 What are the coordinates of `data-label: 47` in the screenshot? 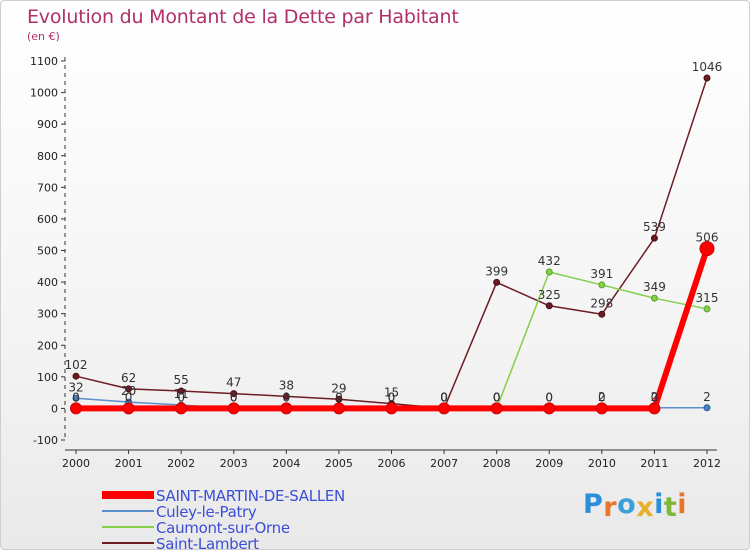 It's located at (233, 383).